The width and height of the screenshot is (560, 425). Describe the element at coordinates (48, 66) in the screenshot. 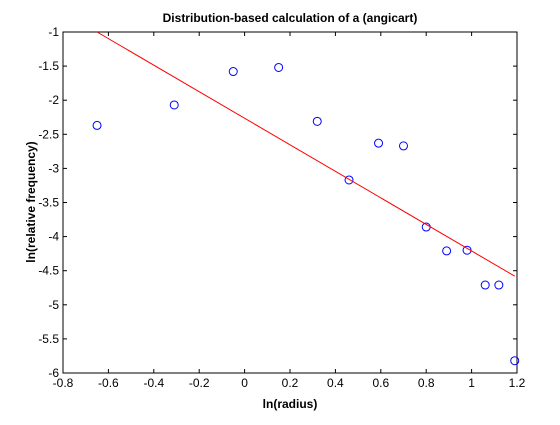

I see `y-tick-label: -1.5` at that location.